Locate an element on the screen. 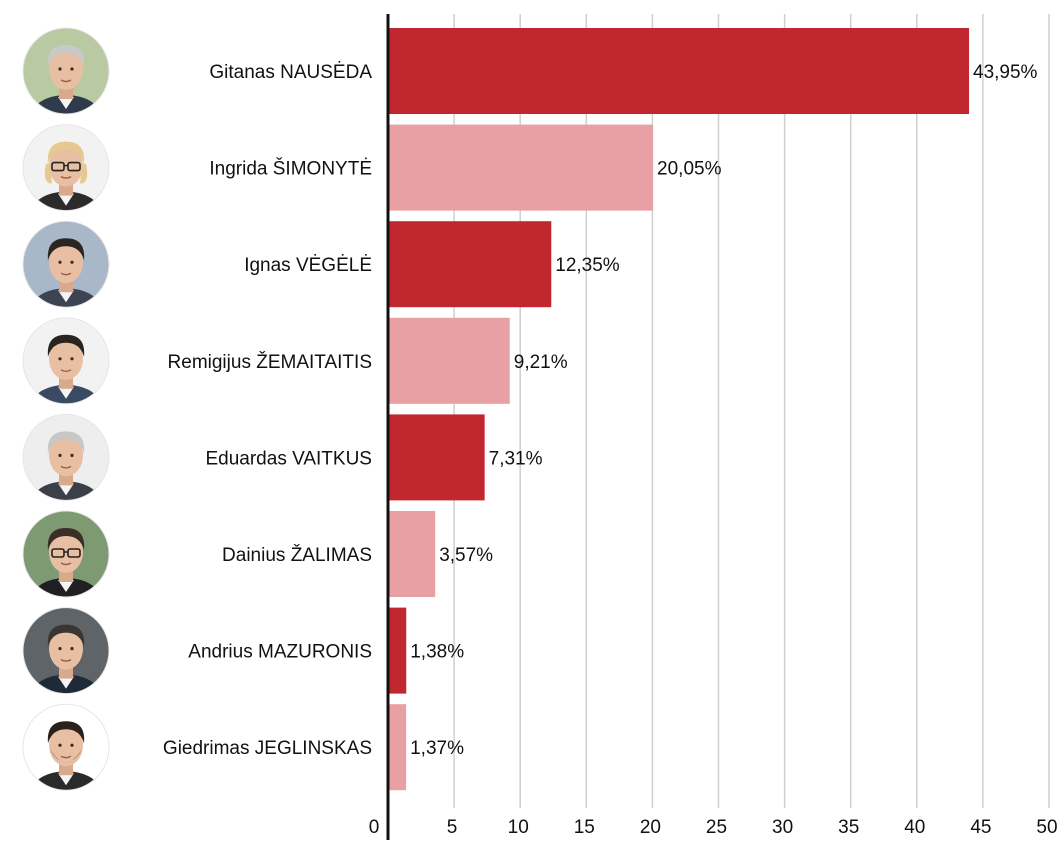  candidate-label: Giedrimas JEGLINSKAS is located at coordinates (267, 748).